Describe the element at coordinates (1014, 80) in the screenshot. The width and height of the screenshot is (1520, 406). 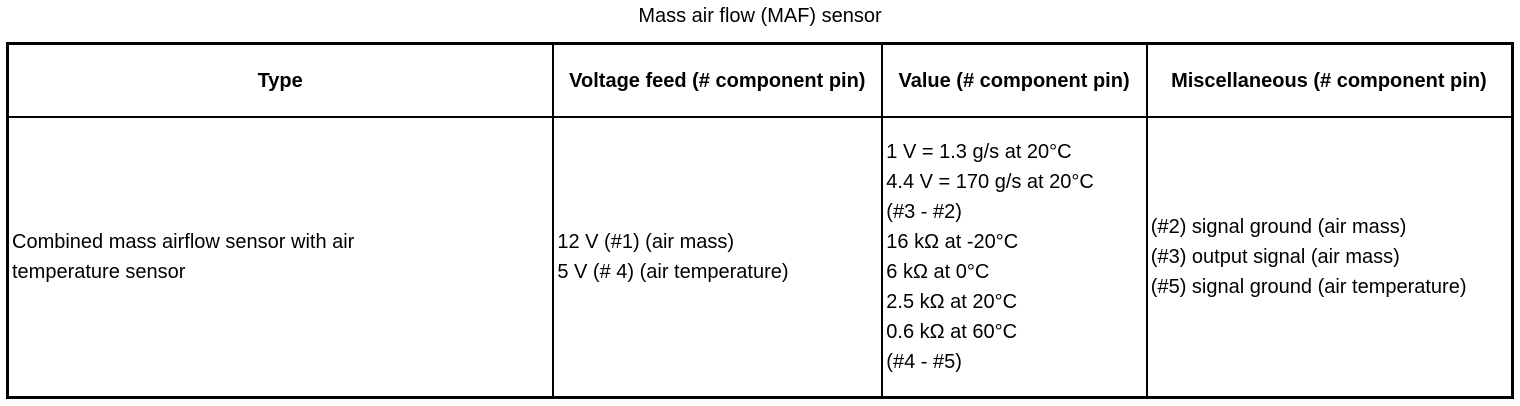
I see `header-value: Value (# component pin)` at that location.